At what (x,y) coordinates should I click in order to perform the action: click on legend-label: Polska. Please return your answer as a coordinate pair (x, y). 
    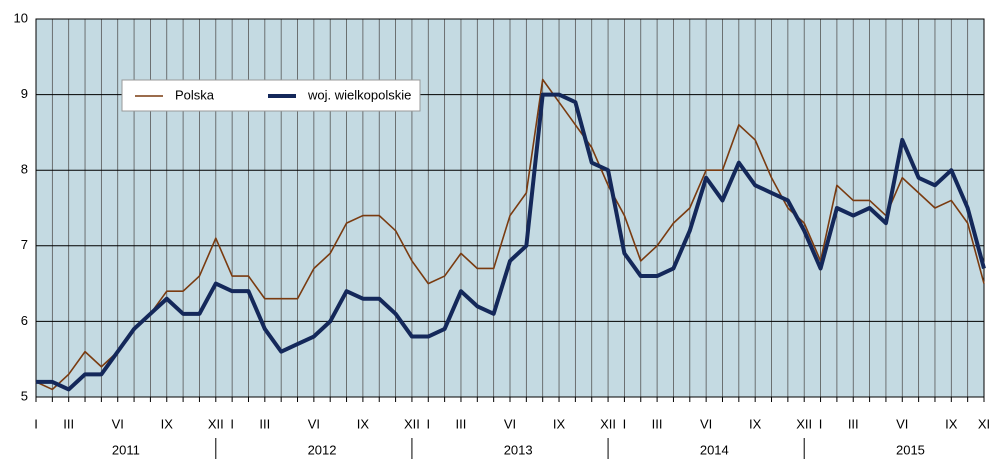
    Looking at the image, I should click on (195, 94).